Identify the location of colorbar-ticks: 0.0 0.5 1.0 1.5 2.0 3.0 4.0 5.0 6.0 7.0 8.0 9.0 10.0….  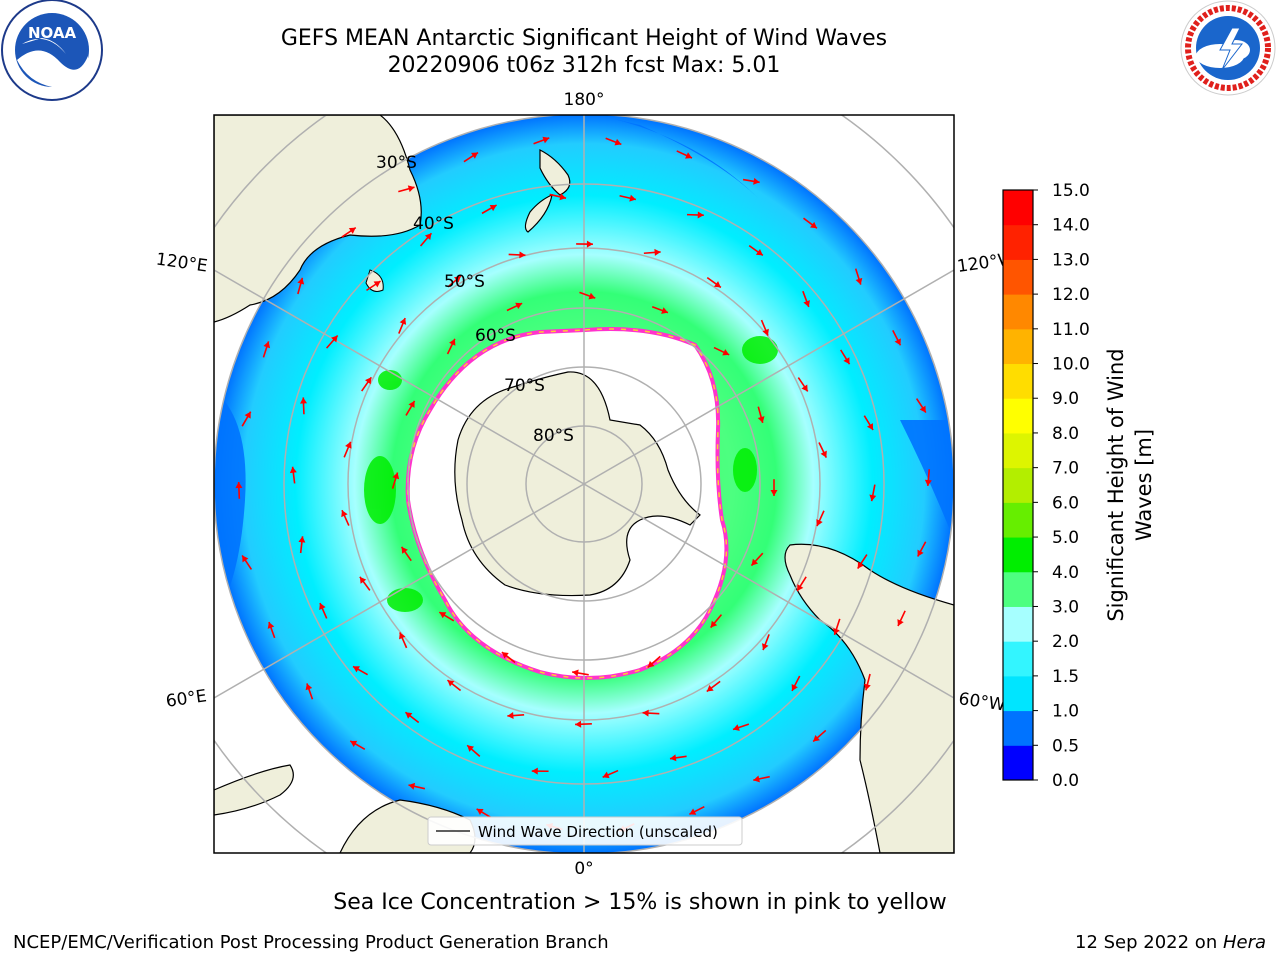
(1061, 486).